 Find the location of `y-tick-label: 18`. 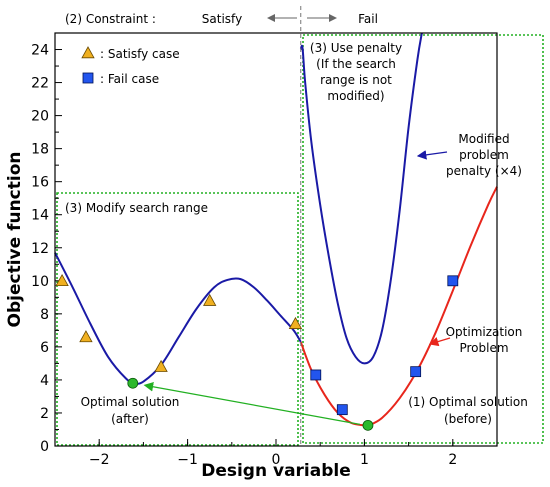

y-tick-label: 18 is located at coordinates (40, 150).